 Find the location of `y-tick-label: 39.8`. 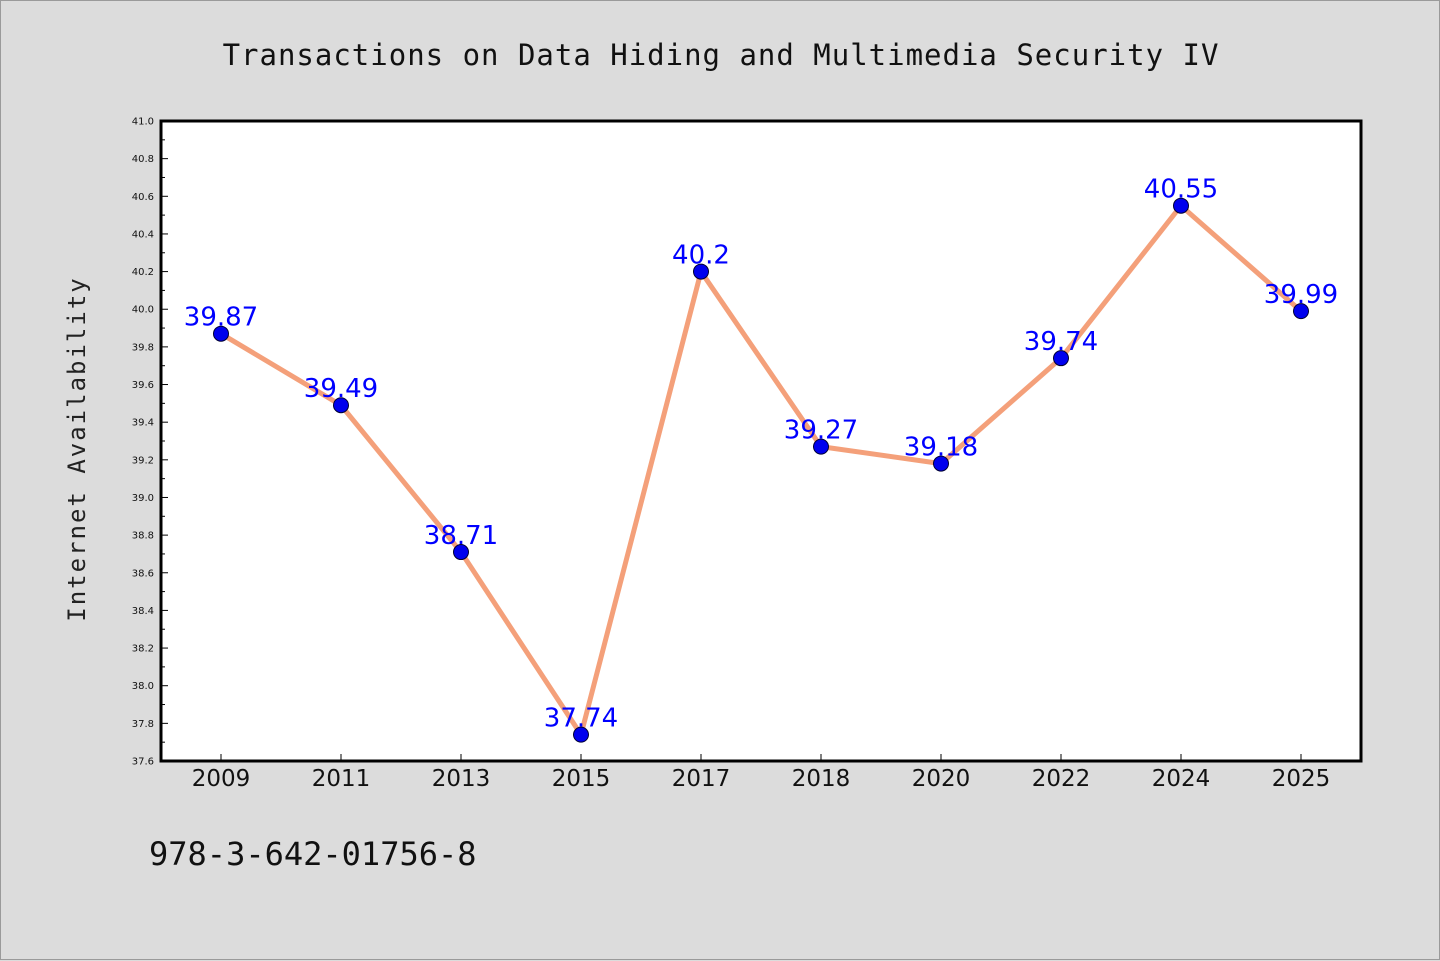

y-tick-label: 39.8 is located at coordinates (143, 347).